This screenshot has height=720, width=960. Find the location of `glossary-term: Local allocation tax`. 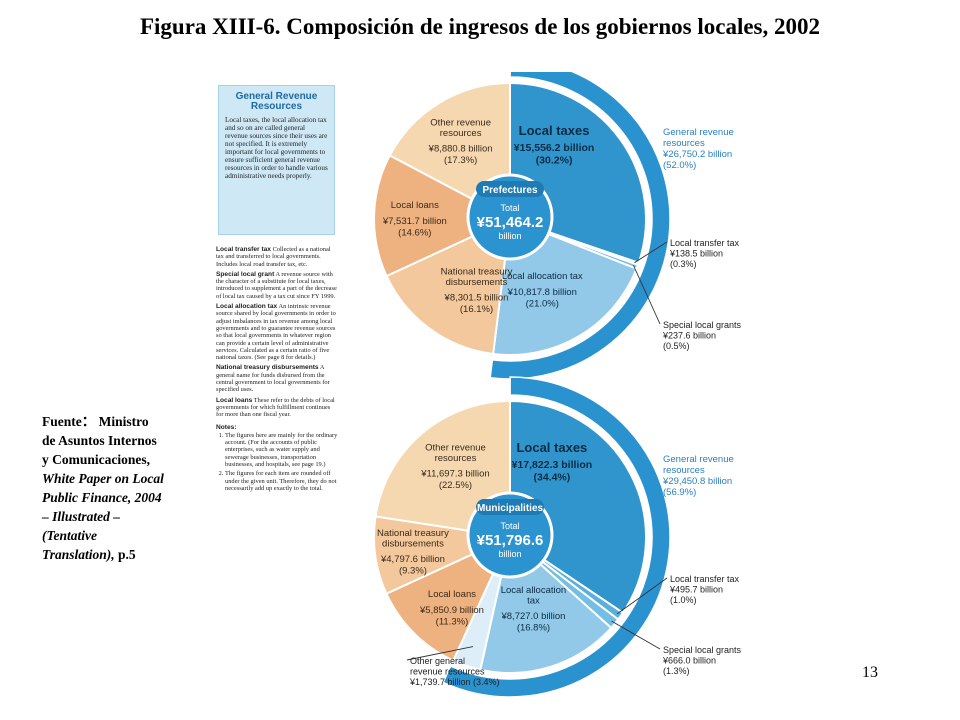

glossary-term: Local allocation tax is located at coordinates (247, 307).